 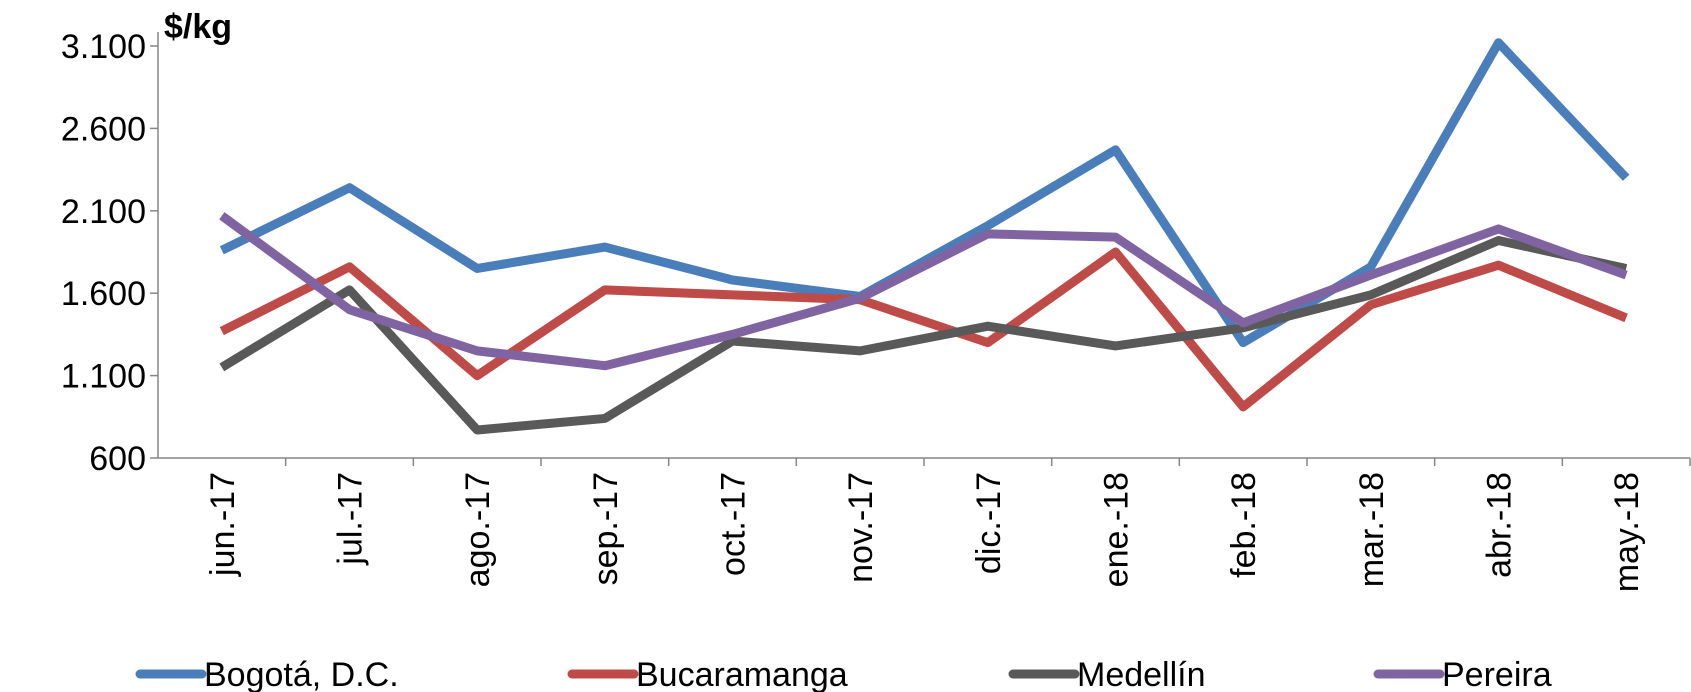 What do you see at coordinates (606, 528) in the screenshot?
I see `x-tick-label: sep.-17` at bounding box center [606, 528].